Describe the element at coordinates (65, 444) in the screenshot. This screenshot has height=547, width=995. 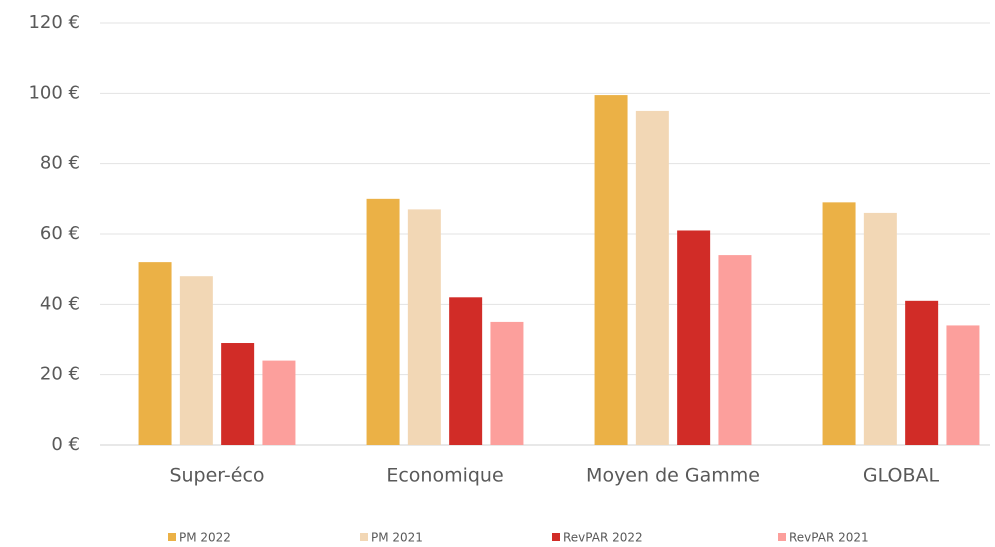
I see `y-tick-label: 0 €` at that location.